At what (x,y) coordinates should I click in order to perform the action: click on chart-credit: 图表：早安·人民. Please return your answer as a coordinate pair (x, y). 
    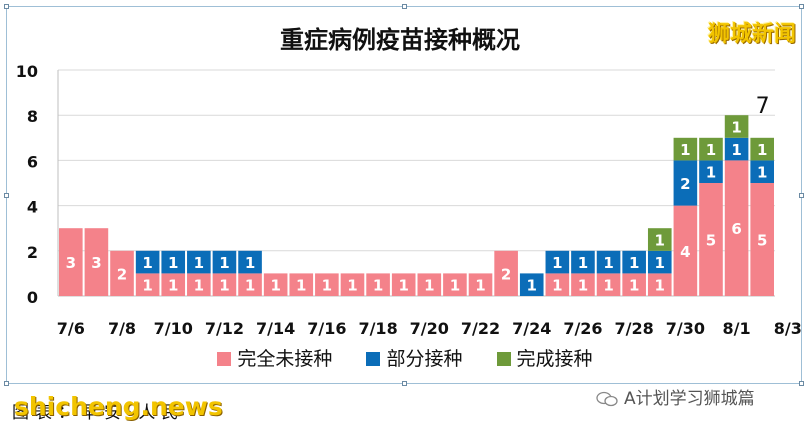
    Looking at the image, I should click on (98, 413).